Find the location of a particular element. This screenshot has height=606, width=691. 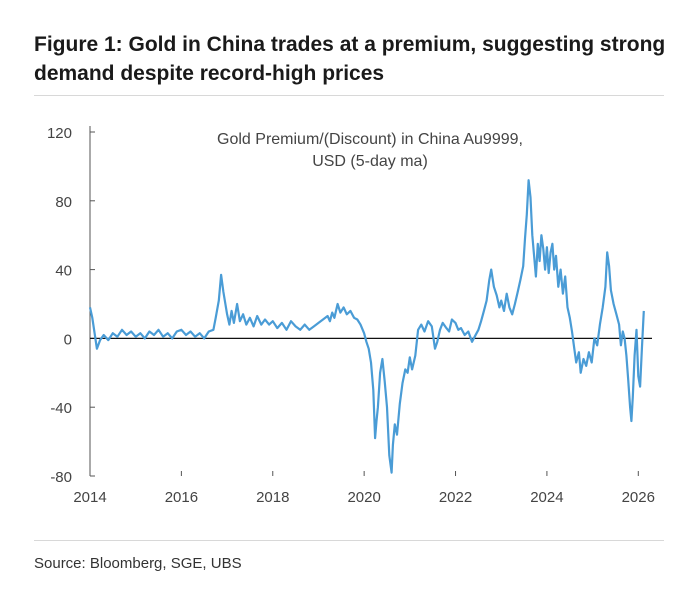

x-tick-label: 2024 is located at coordinates (546, 497).